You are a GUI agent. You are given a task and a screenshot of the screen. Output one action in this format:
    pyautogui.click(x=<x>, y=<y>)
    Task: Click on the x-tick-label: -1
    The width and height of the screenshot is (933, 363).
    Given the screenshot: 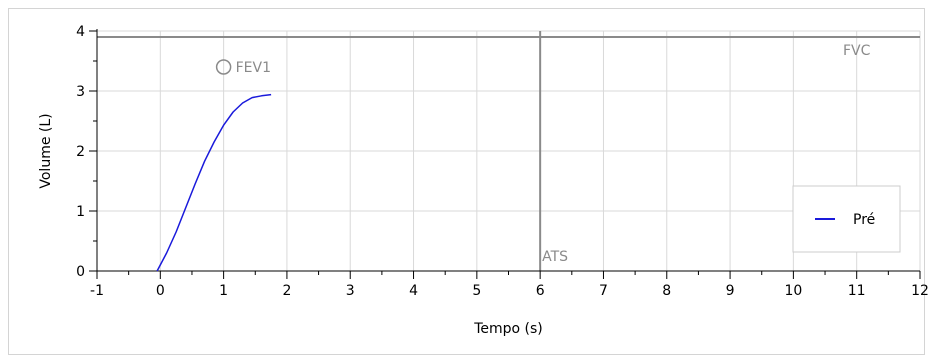 What is the action you would take?
    pyautogui.click(x=97, y=291)
    